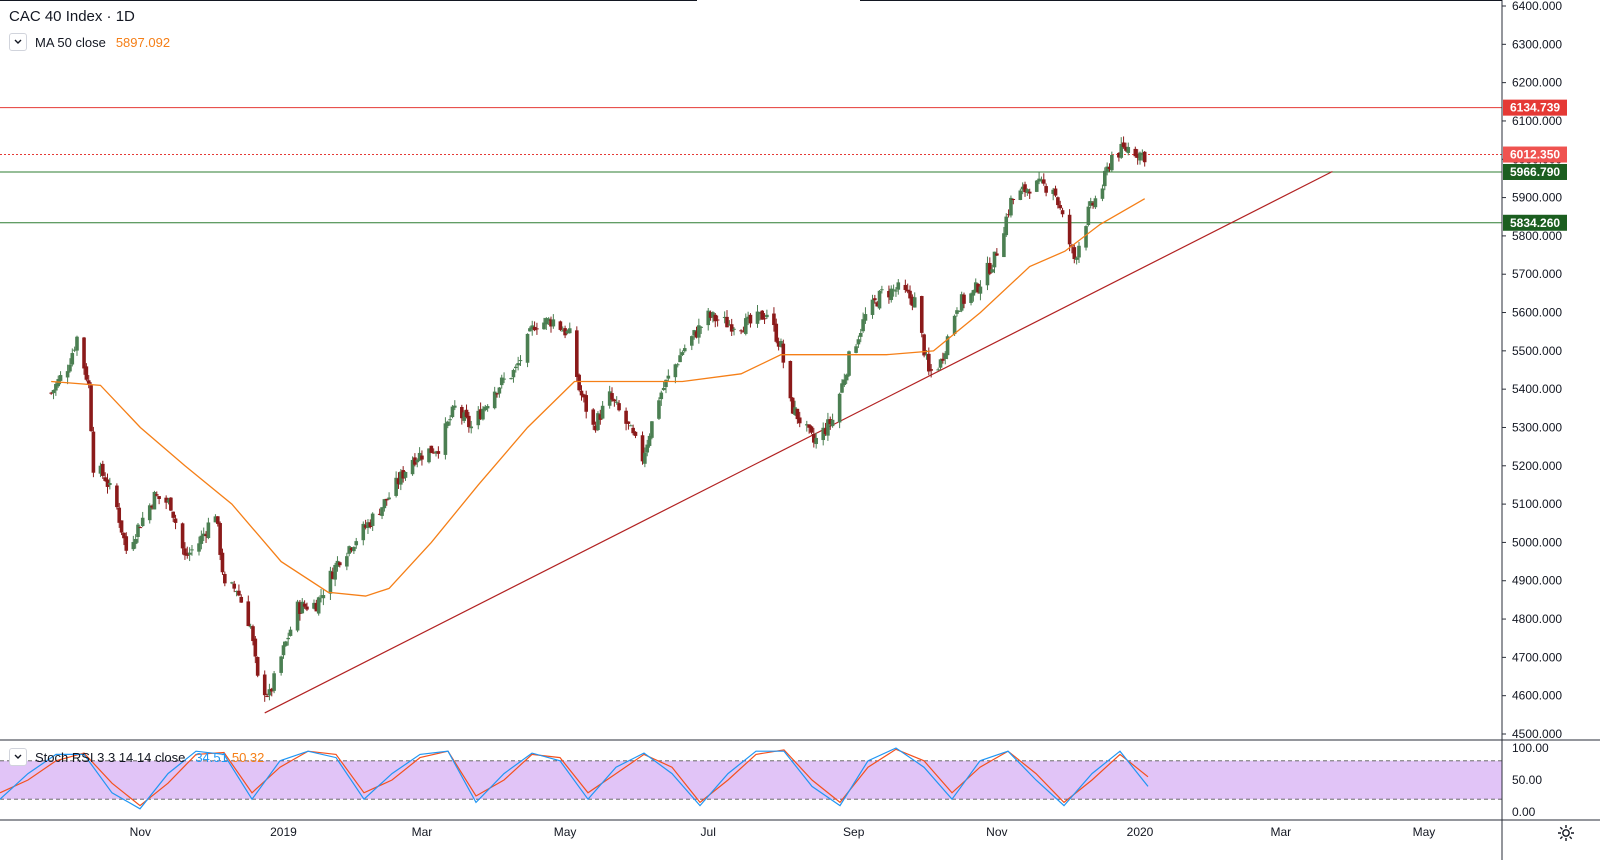 This screenshot has height=860, width=1600. I want to click on price-tick-label: 5000.000, so click(1537, 542).